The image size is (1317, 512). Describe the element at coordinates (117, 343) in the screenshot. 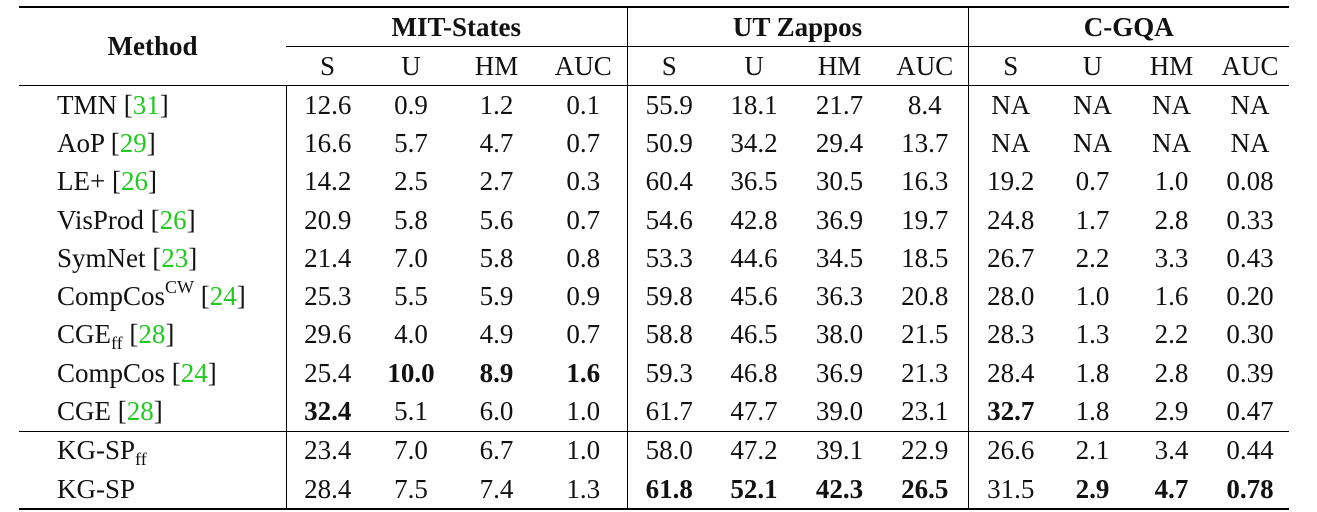

I see `method-subscript: ff` at that location.